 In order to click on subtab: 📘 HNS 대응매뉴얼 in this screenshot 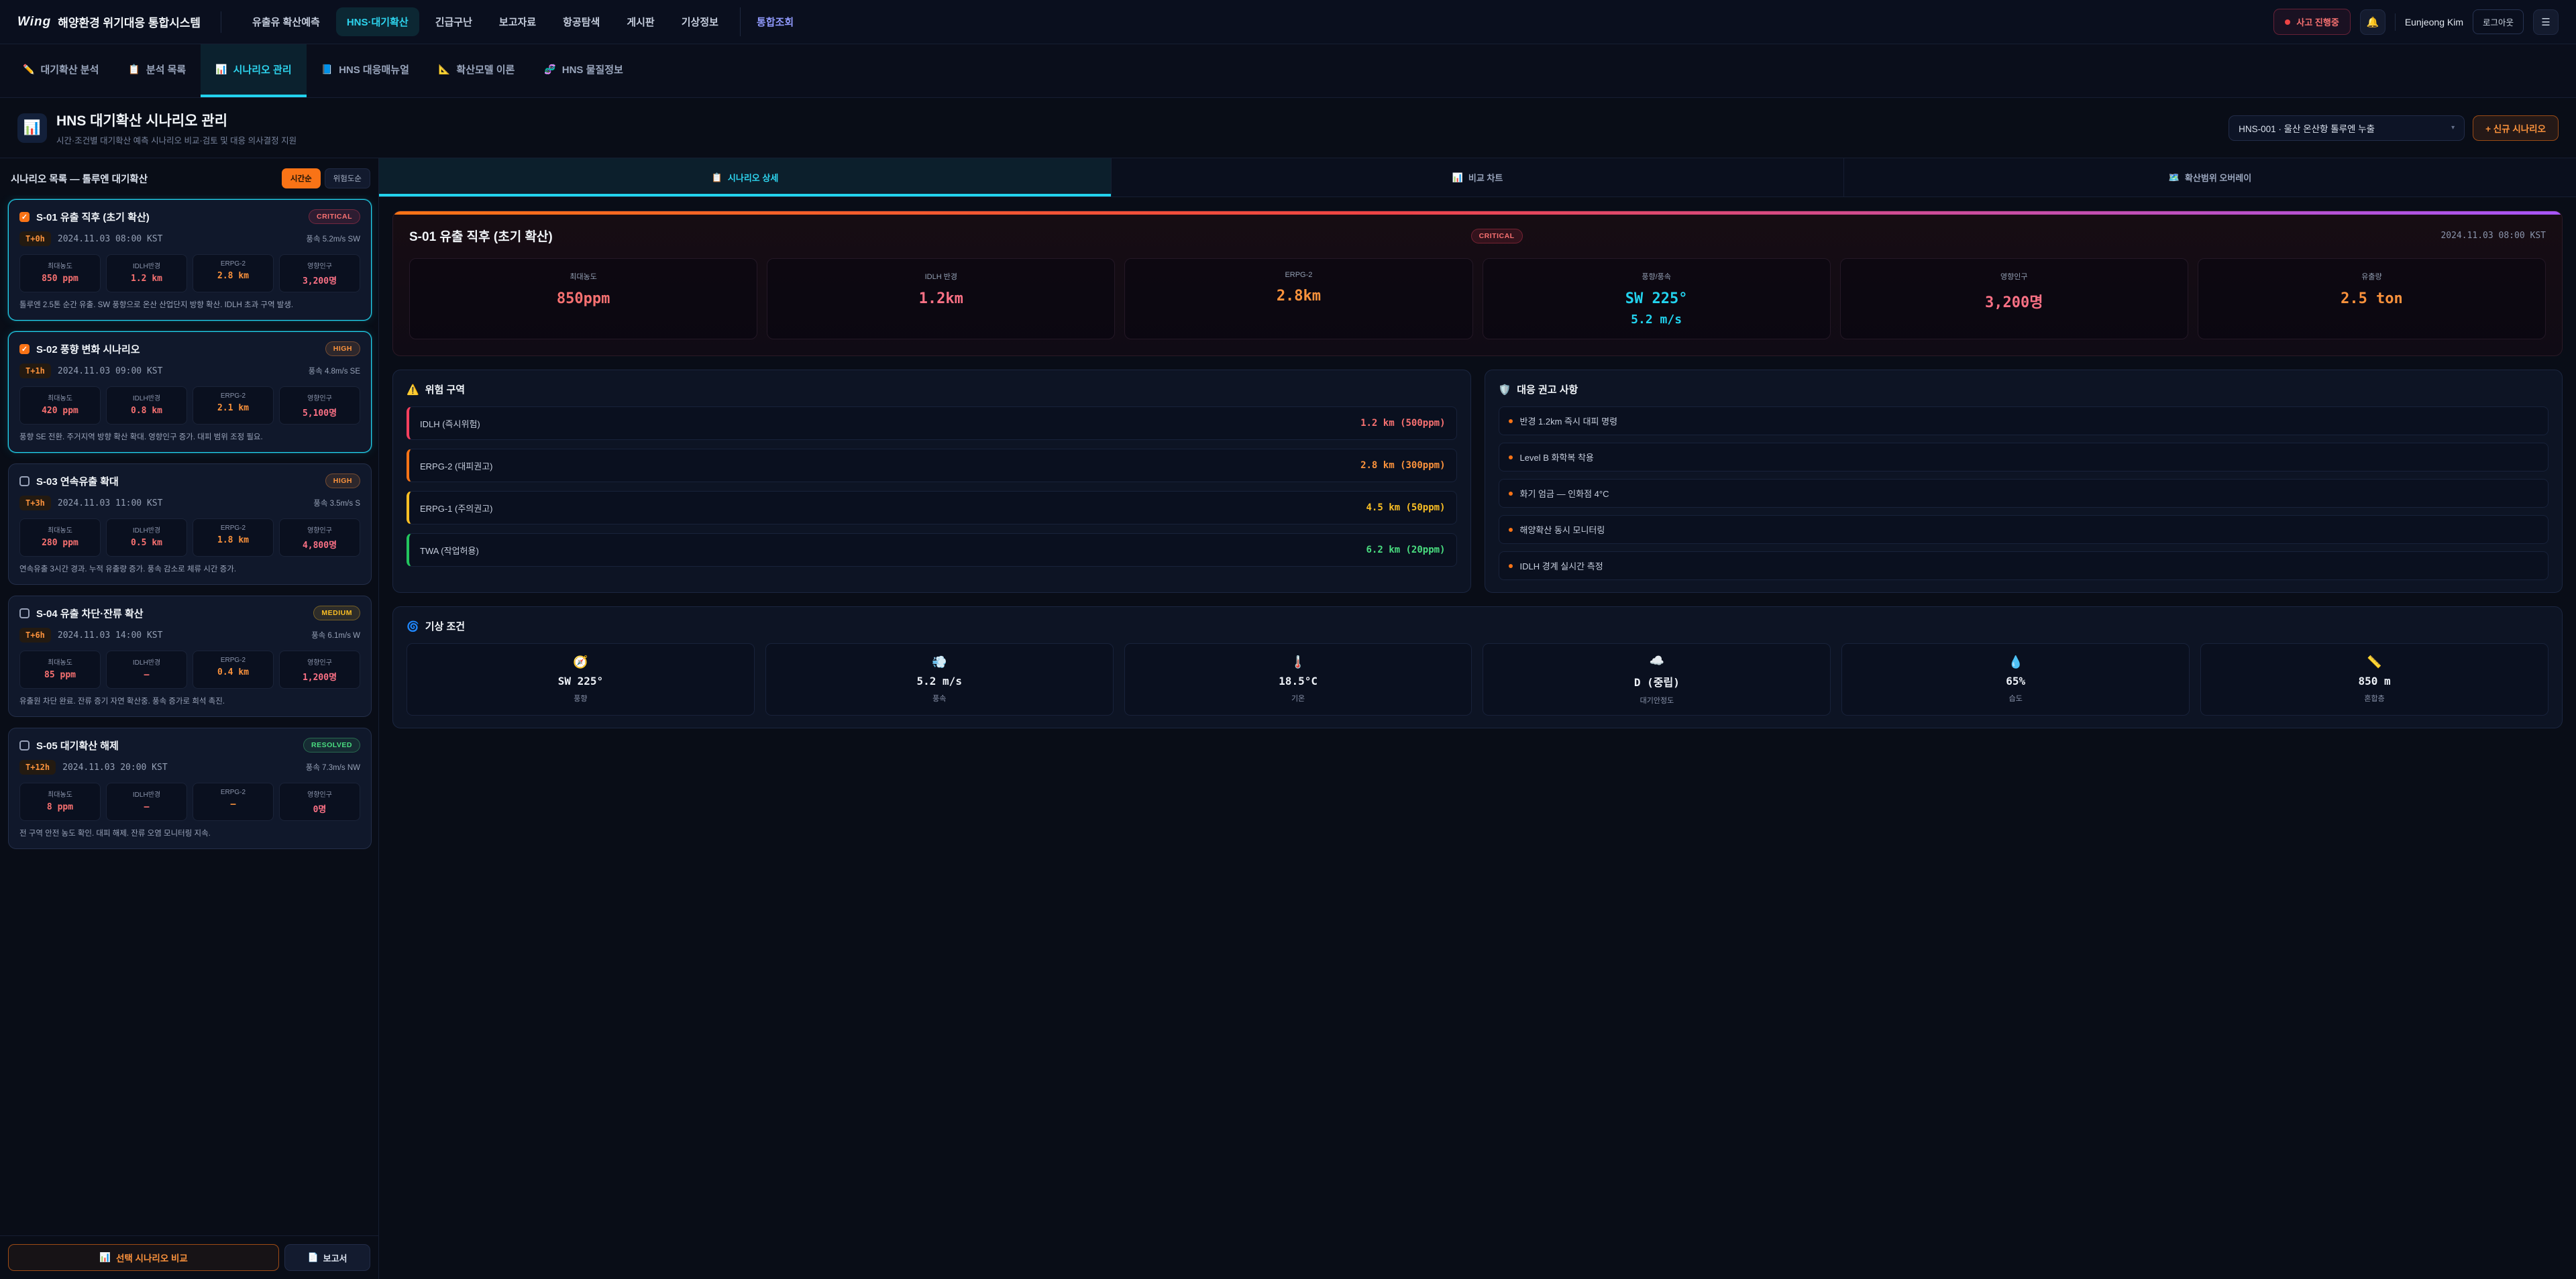, I will do `click(365, 70)`.